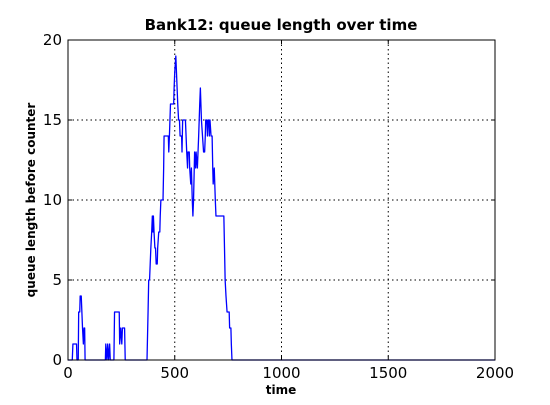  I want to click on y-tick-label: 10, so click(52, 200).